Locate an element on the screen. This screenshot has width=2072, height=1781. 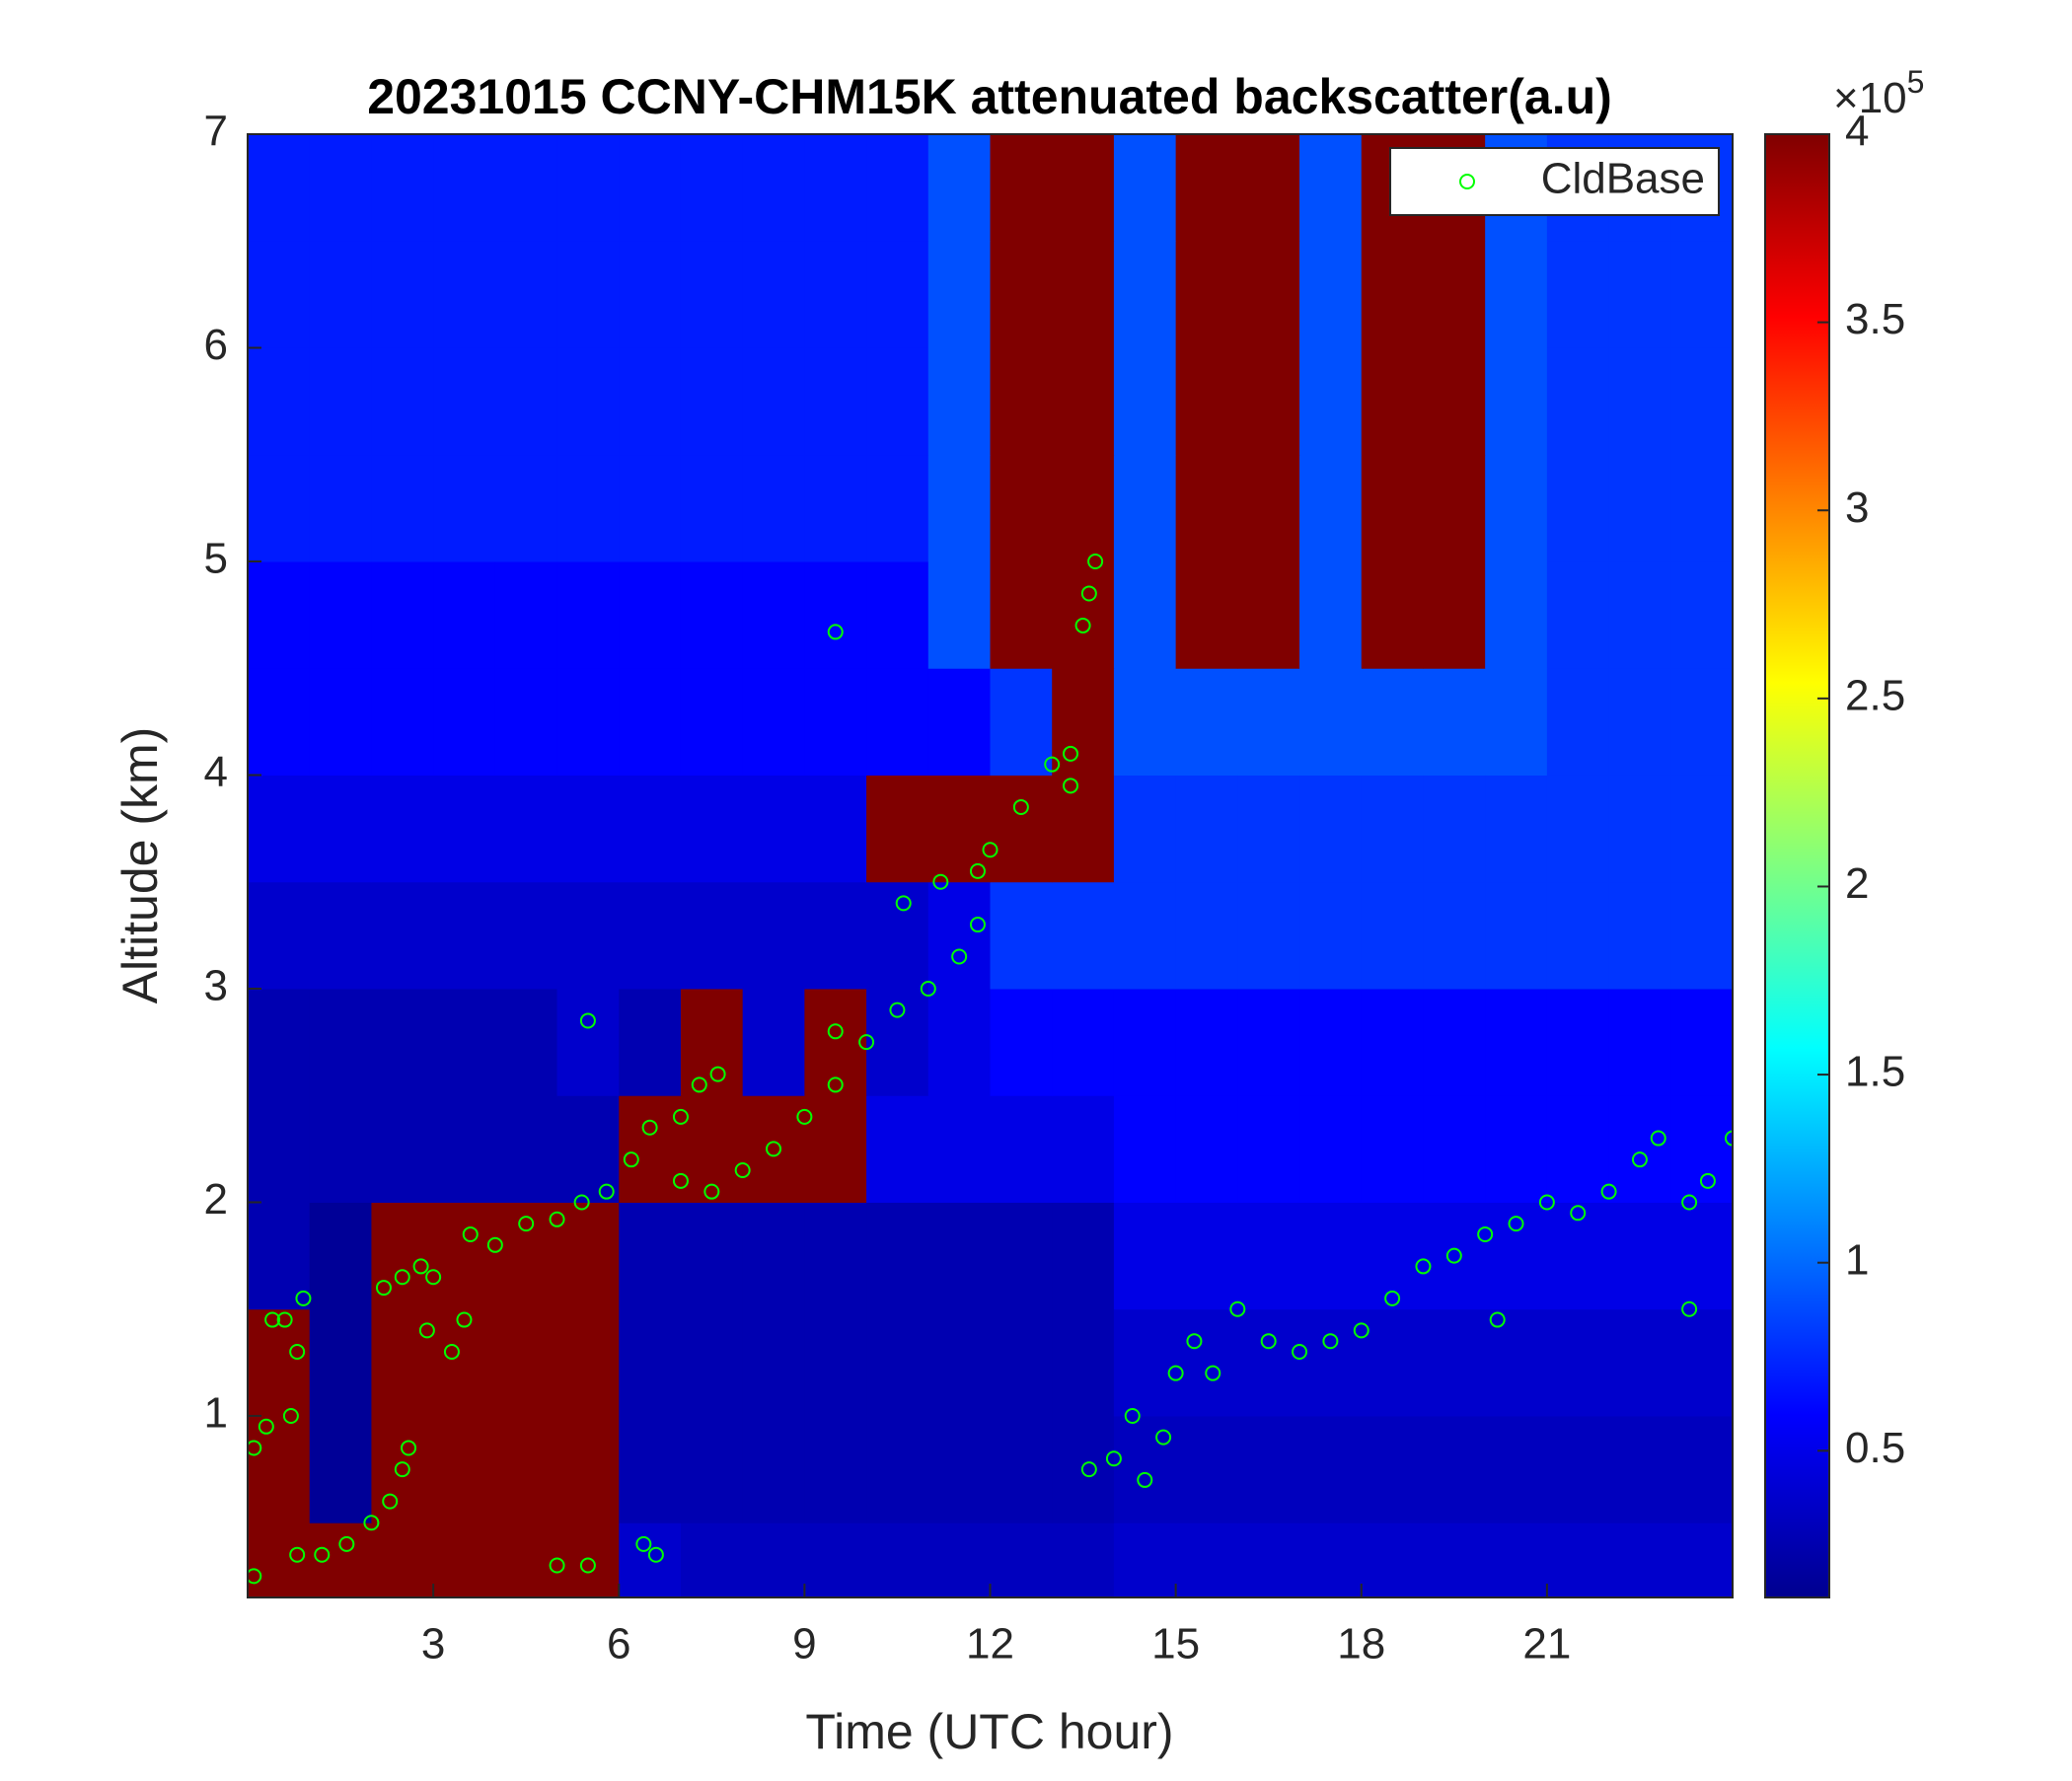
x-tick-label: 15 is located at coordinates (1175, 1644).